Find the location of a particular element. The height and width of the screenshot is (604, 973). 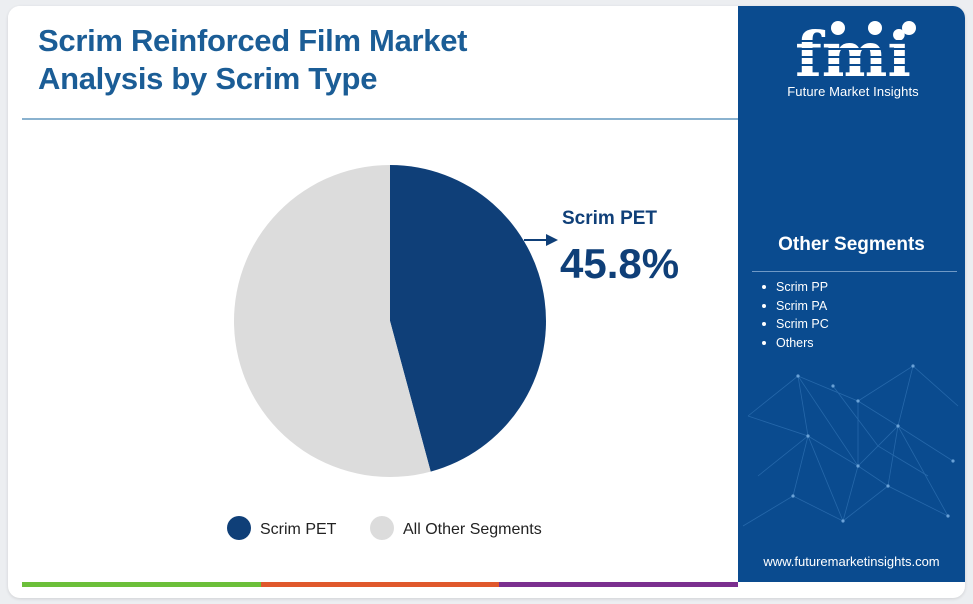

legend-label: All Other Segments is located at coordinates (472, 529).